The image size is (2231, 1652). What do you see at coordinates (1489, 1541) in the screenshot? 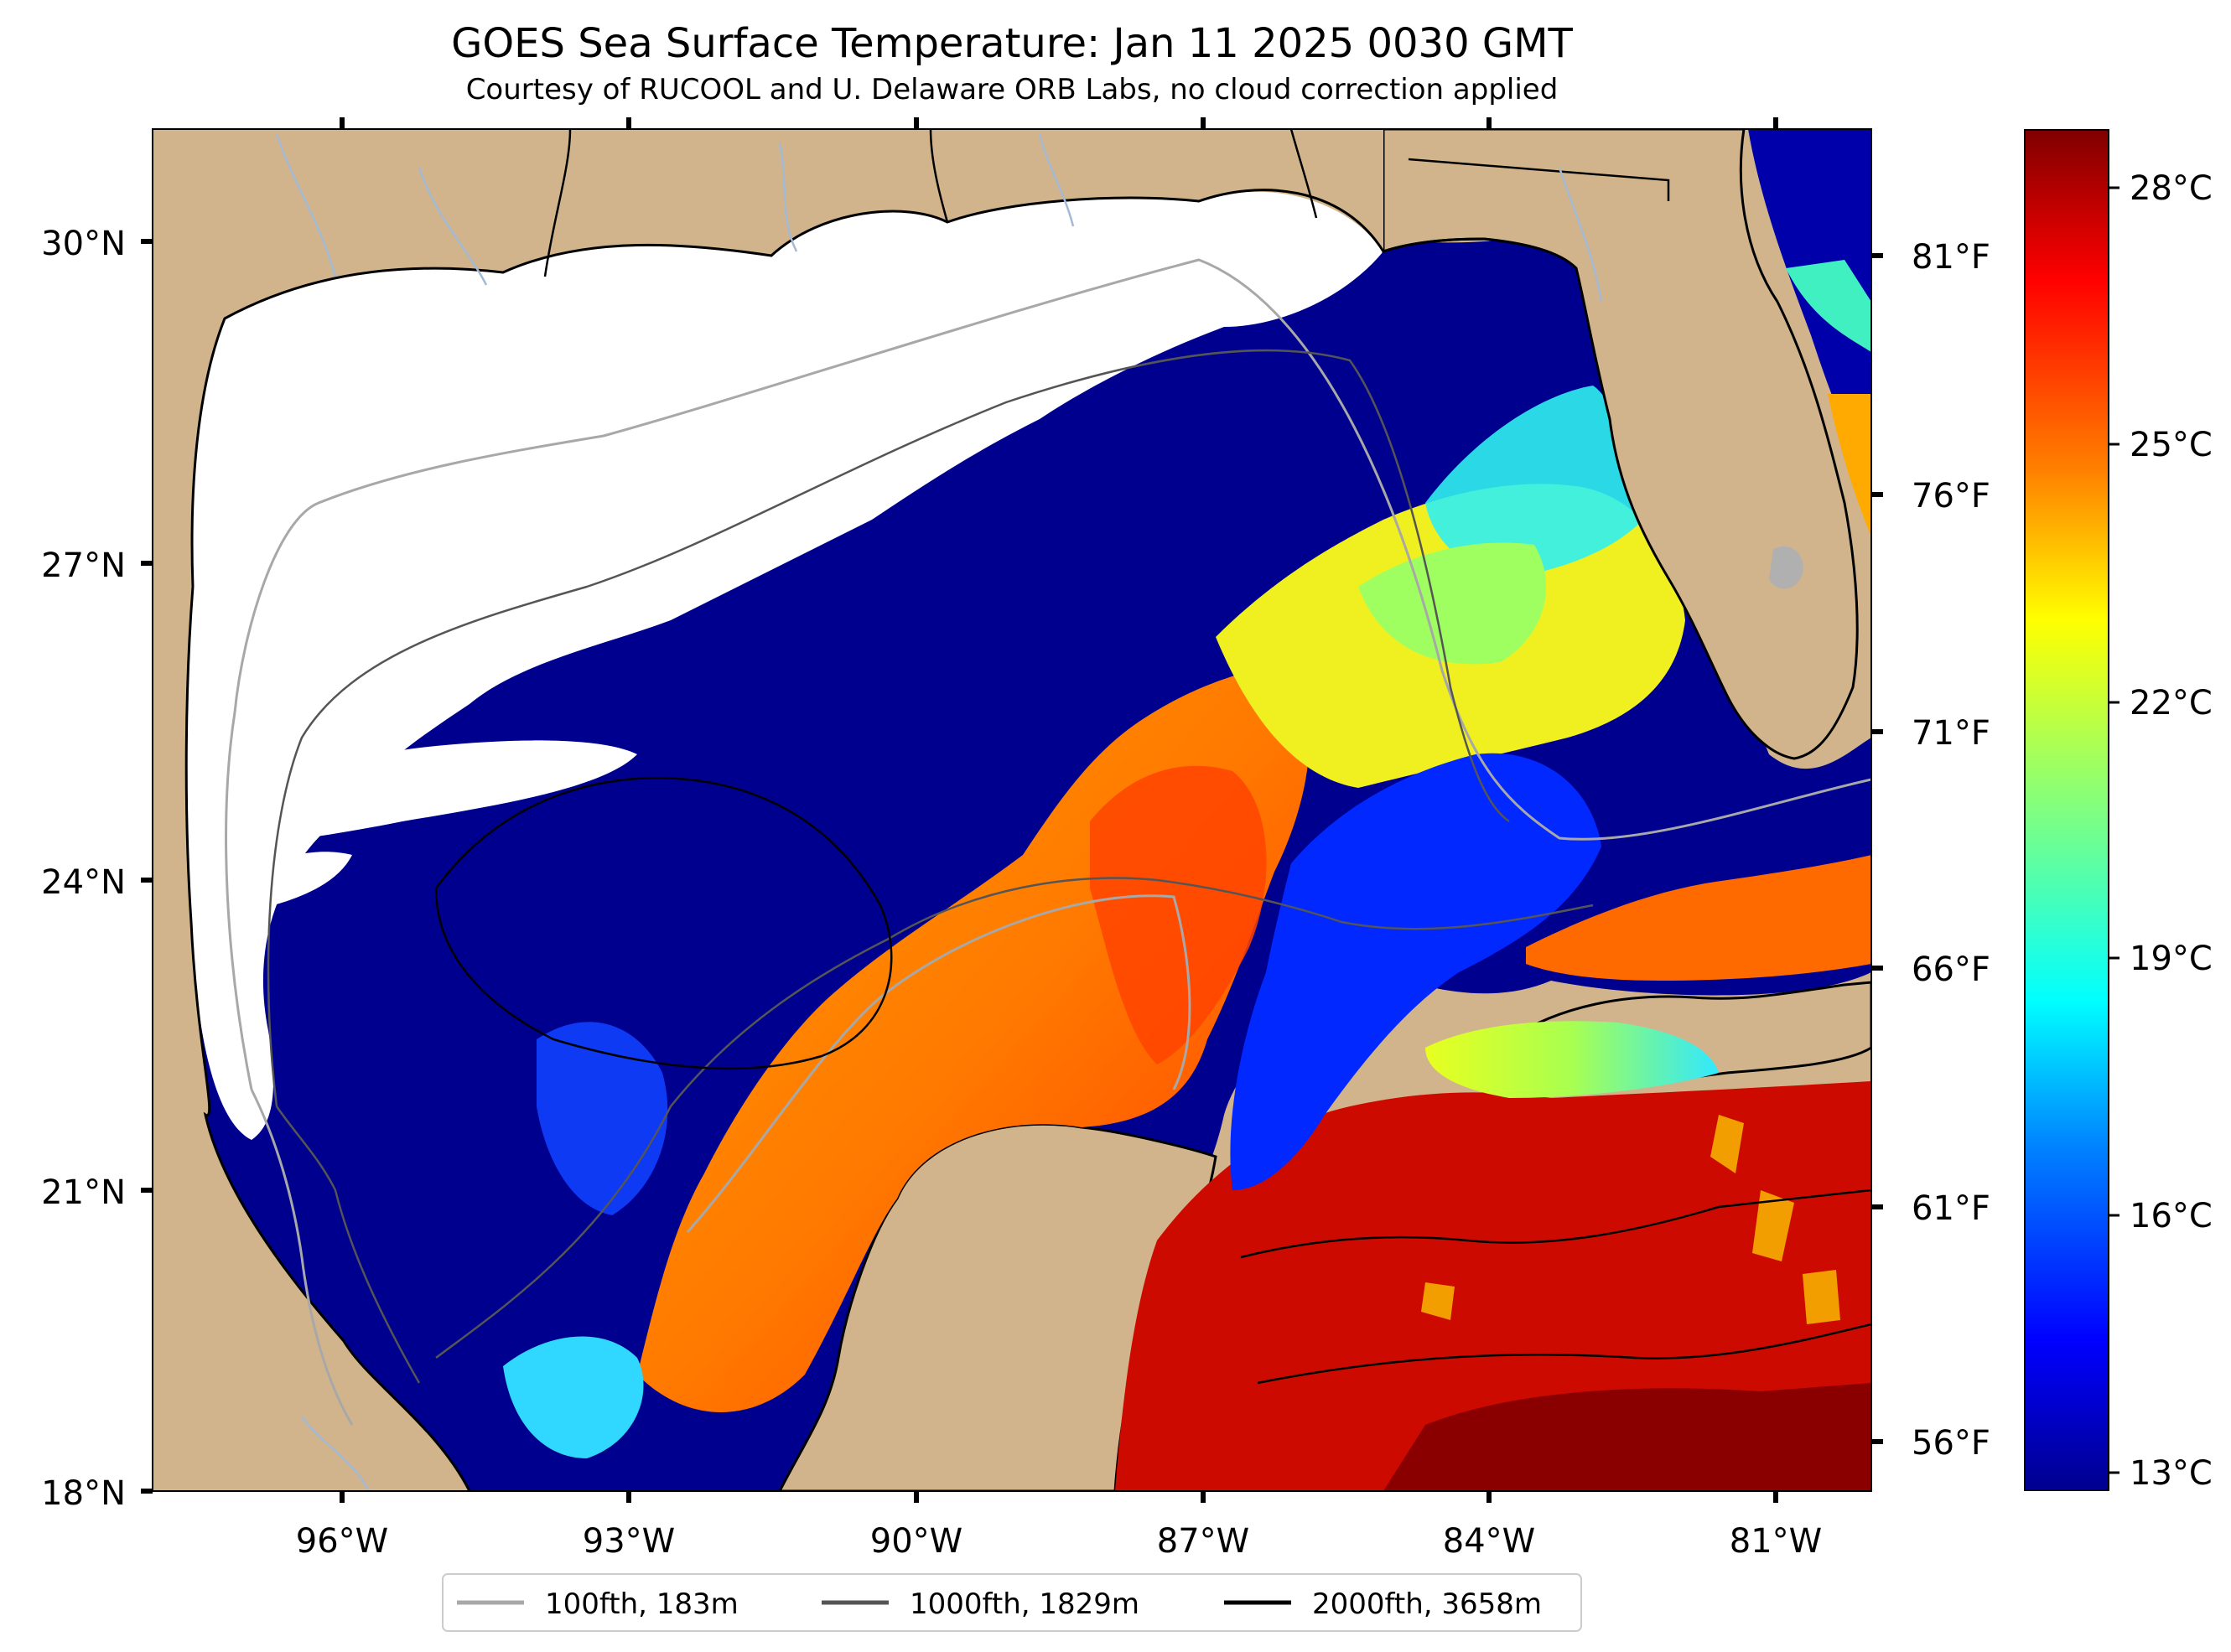
I see `lon-label-84w: 84°W` at bounding box center [1489, 1541].